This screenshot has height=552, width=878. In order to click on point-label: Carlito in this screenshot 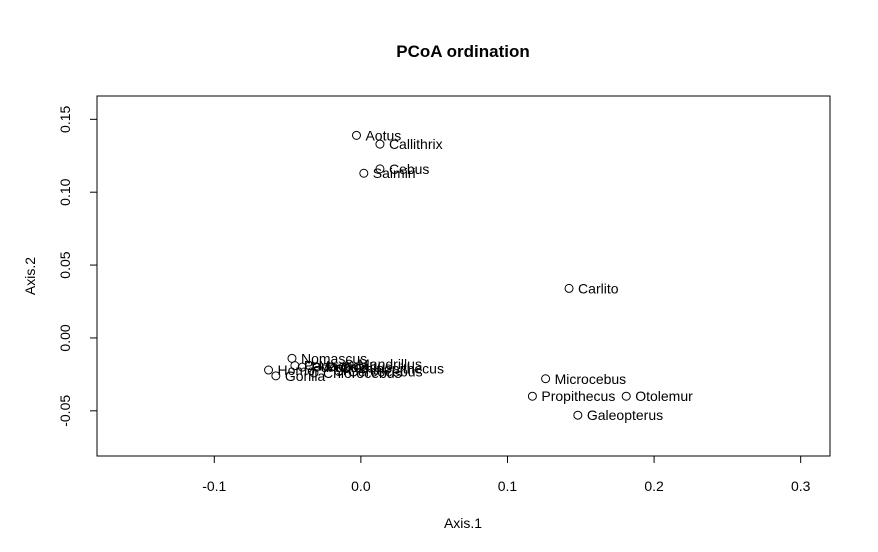, I will do `click(598, 288)`.